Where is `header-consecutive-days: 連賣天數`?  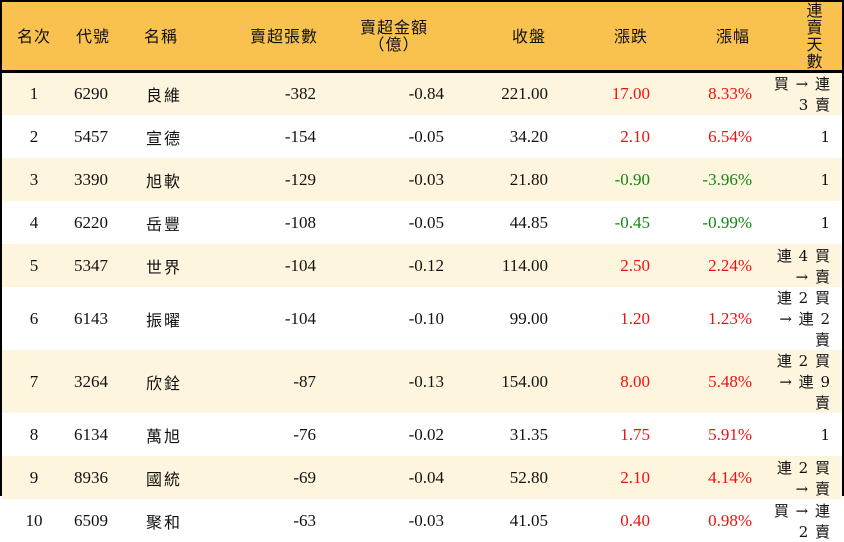
header-consecutive-days: 連賣天數 is located at coordinates (801, 37).